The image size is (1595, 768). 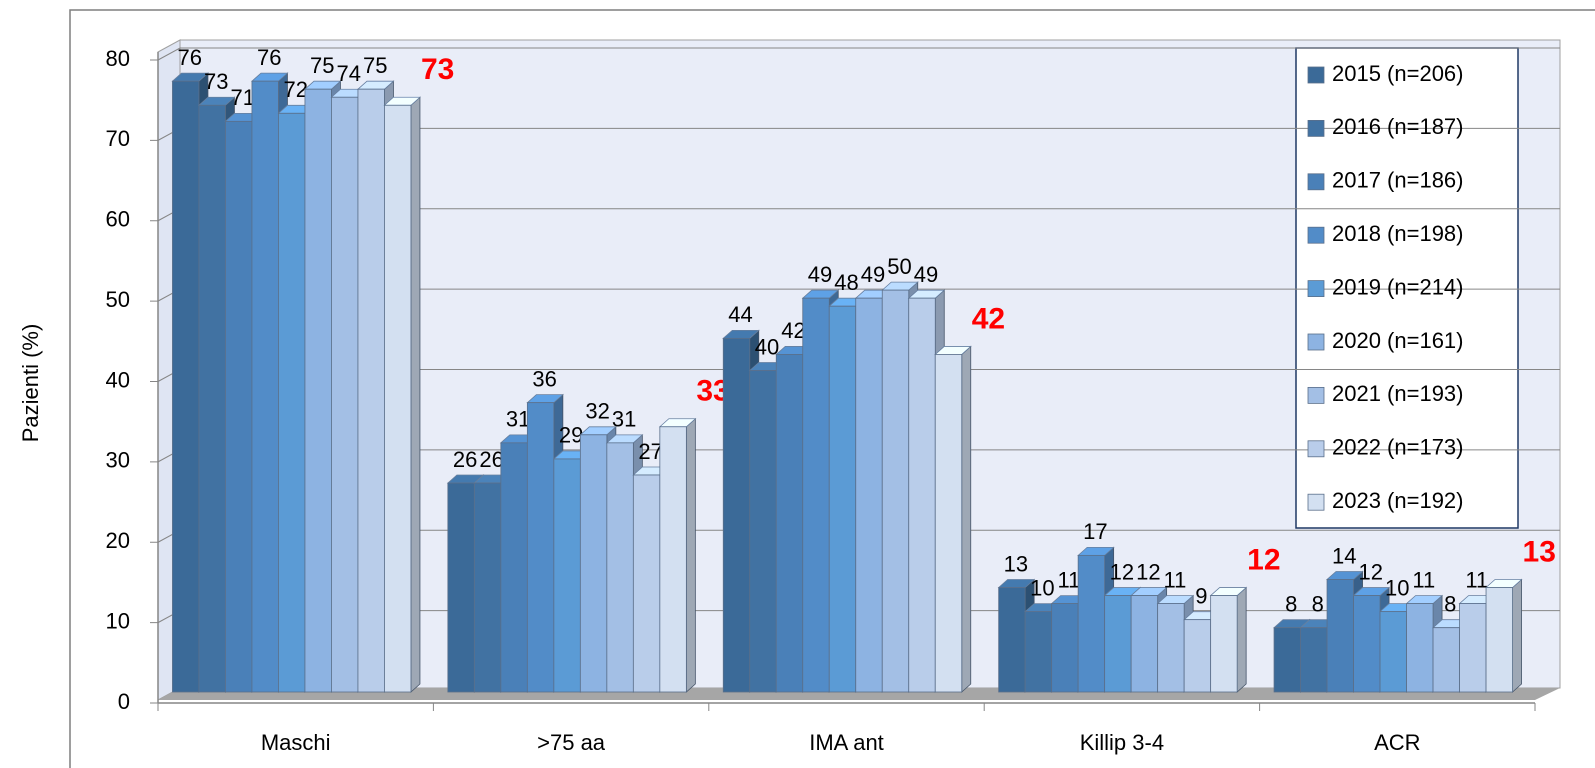 I want to click on y-tick-label: 40, so click(x=118, y=379).